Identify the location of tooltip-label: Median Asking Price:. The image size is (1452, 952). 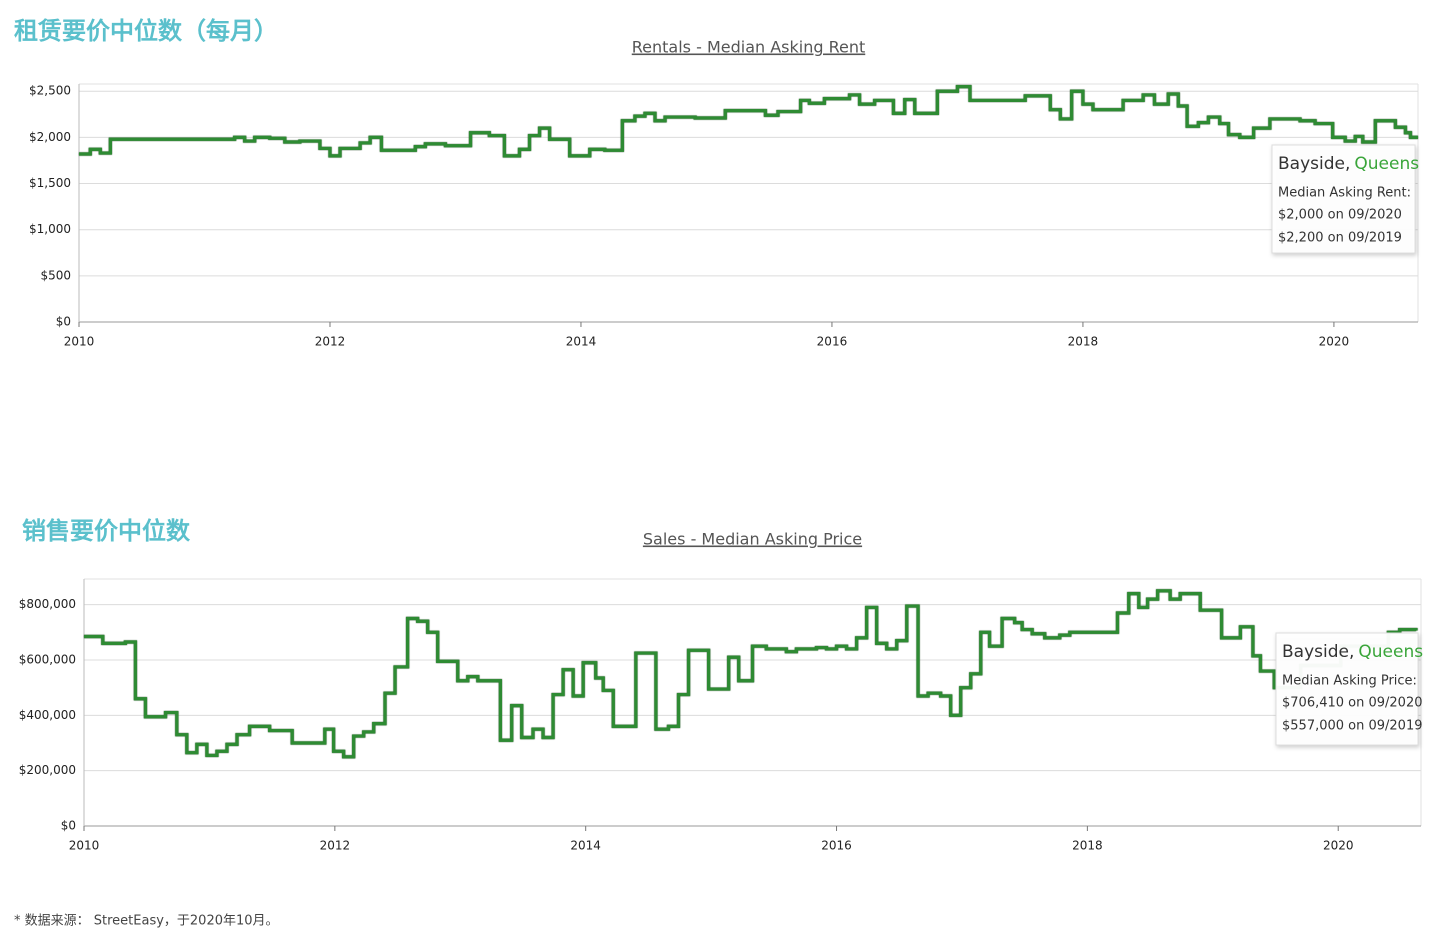
(1349, 681).